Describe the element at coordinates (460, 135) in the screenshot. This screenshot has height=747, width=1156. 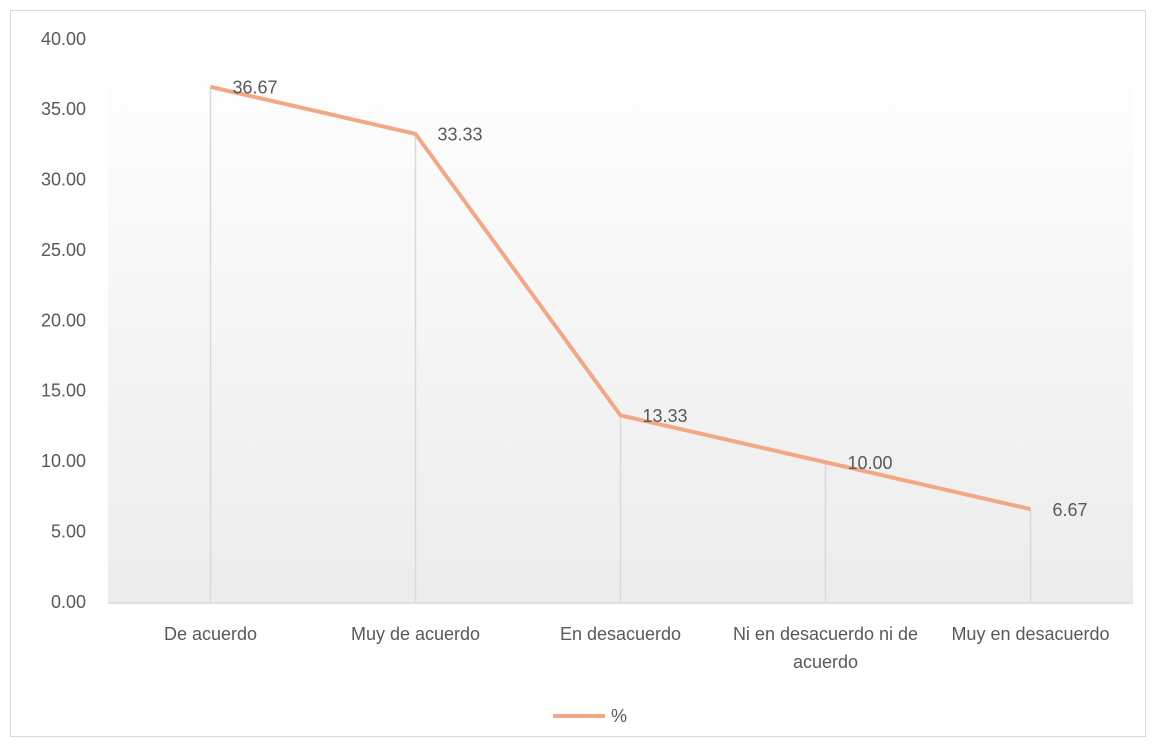
I see `data-label: 33.33` at that location.